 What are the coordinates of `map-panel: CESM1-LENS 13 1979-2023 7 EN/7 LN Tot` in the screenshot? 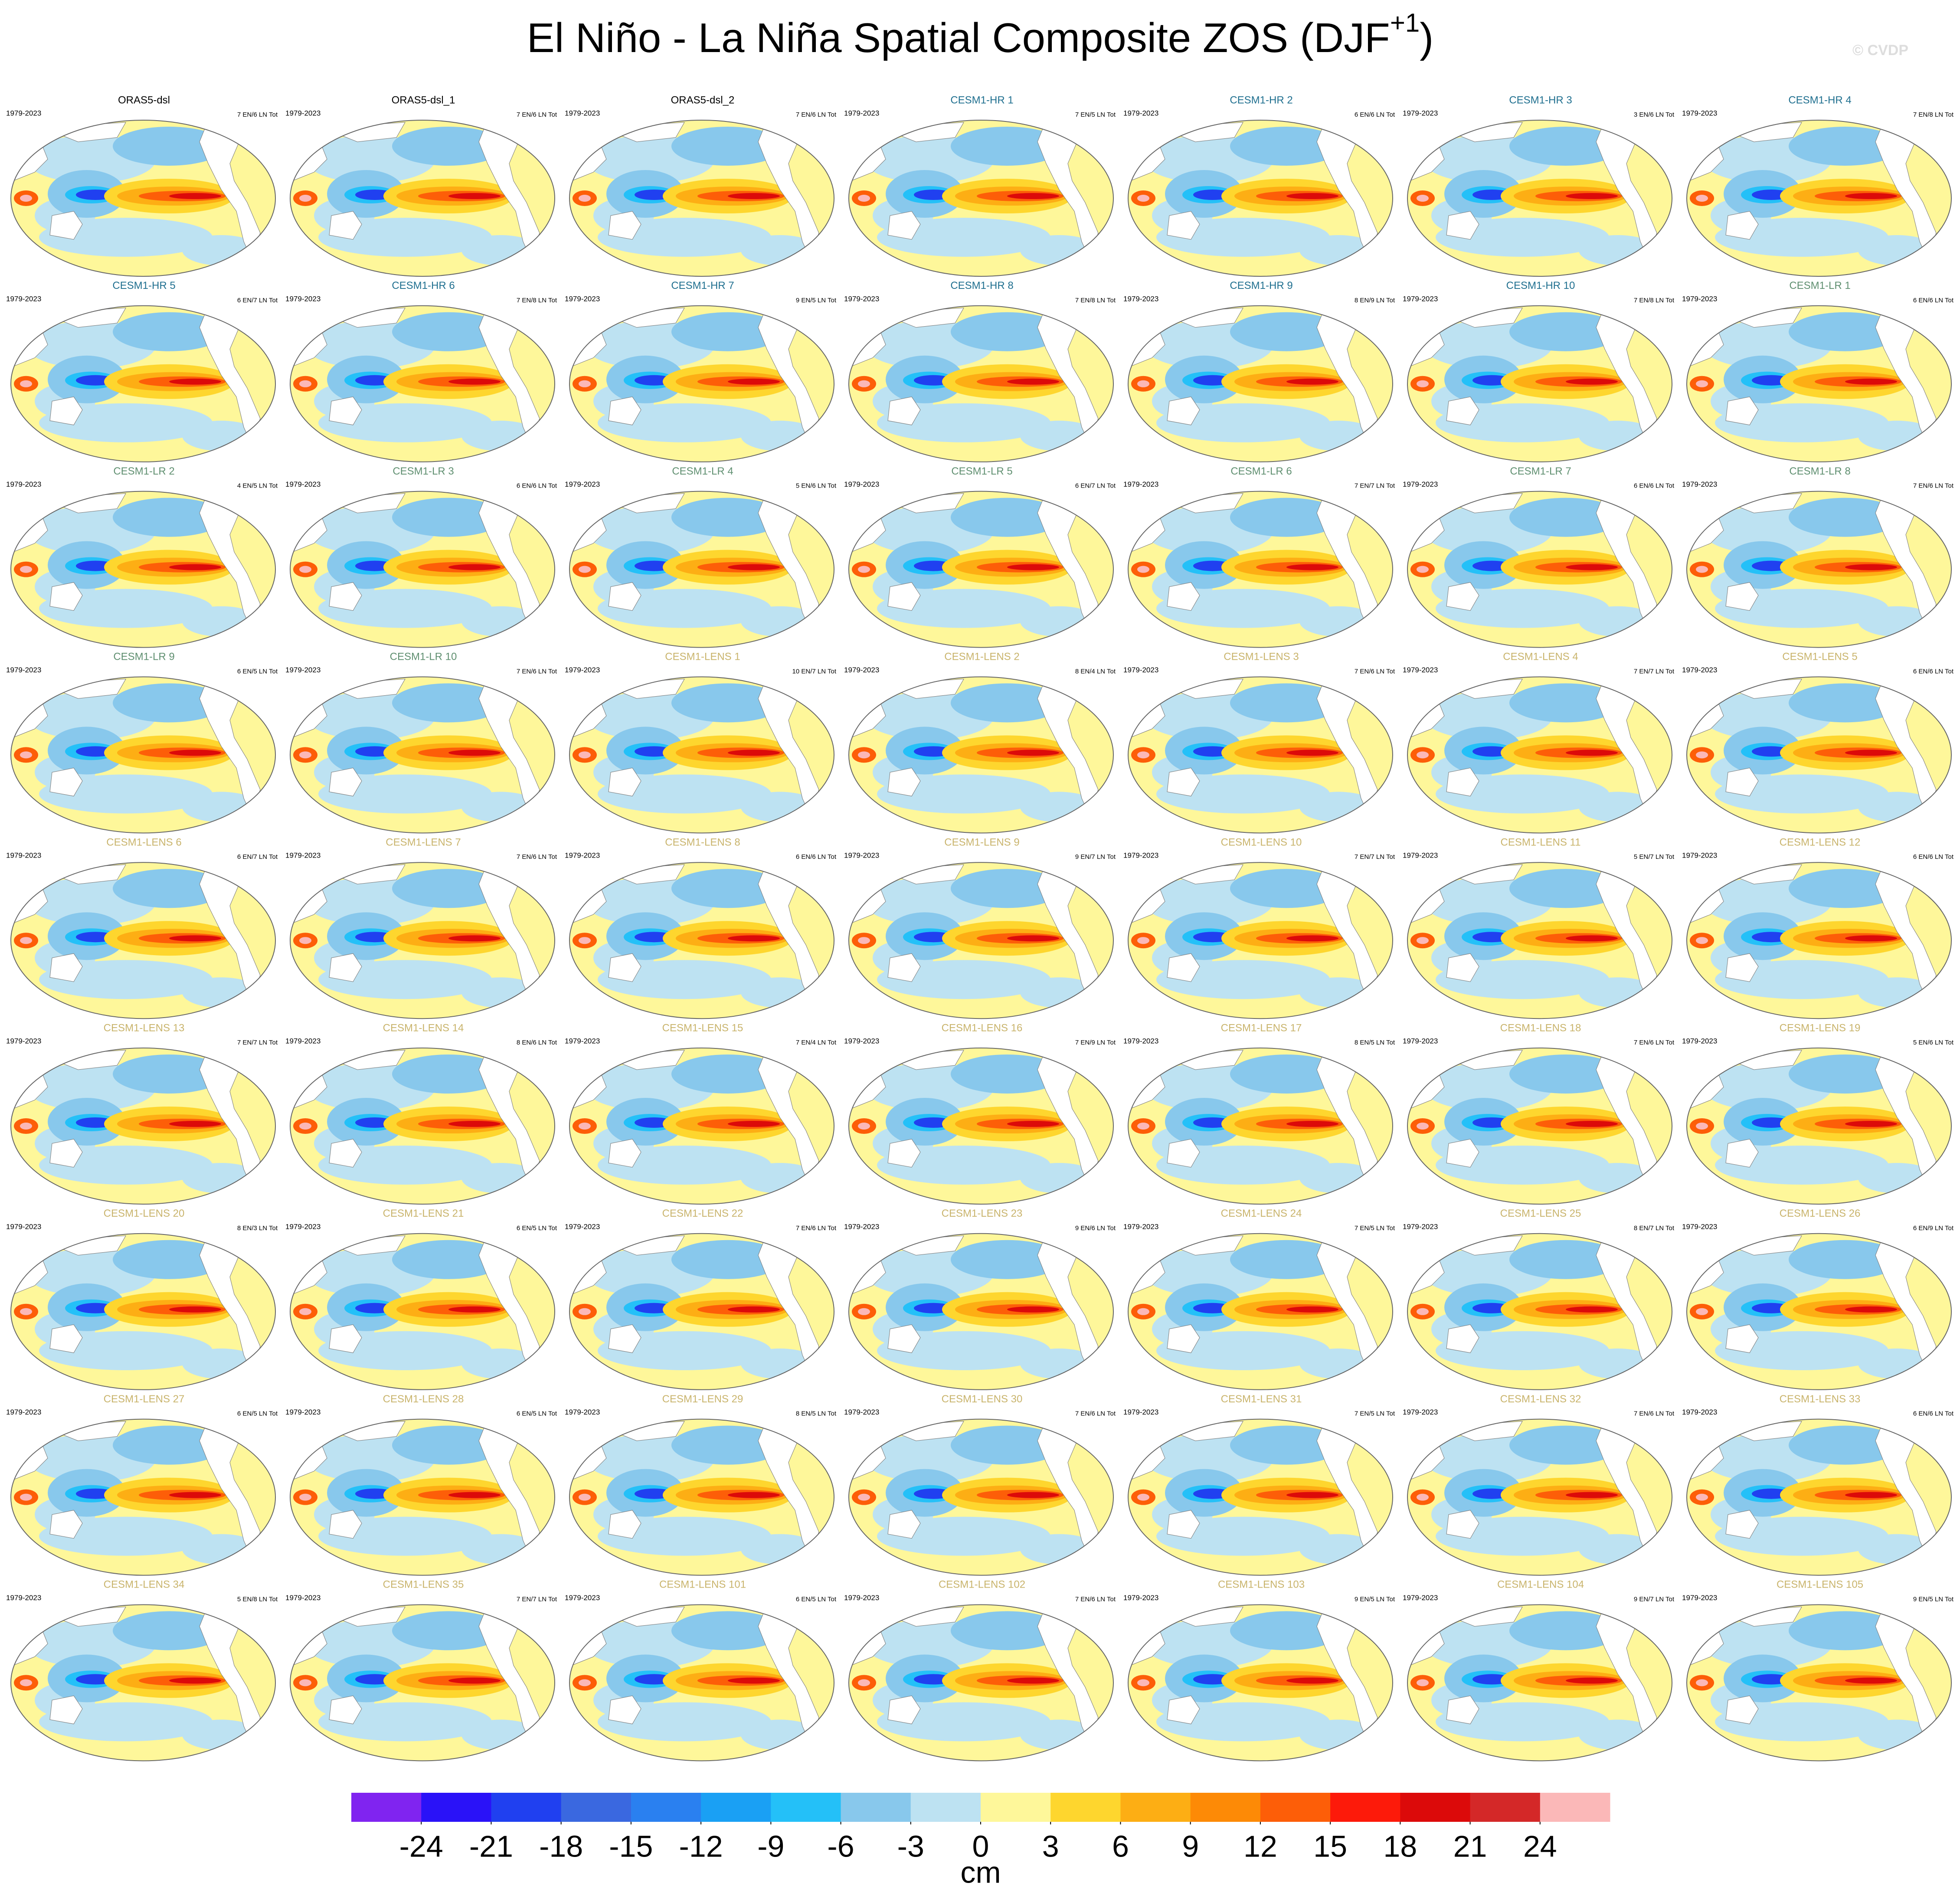 It's located at (142, 1114).